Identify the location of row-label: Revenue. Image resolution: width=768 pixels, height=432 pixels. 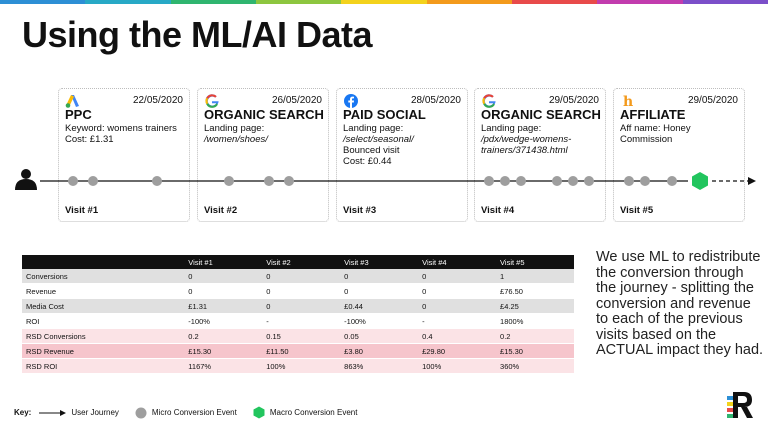
(103, 291).